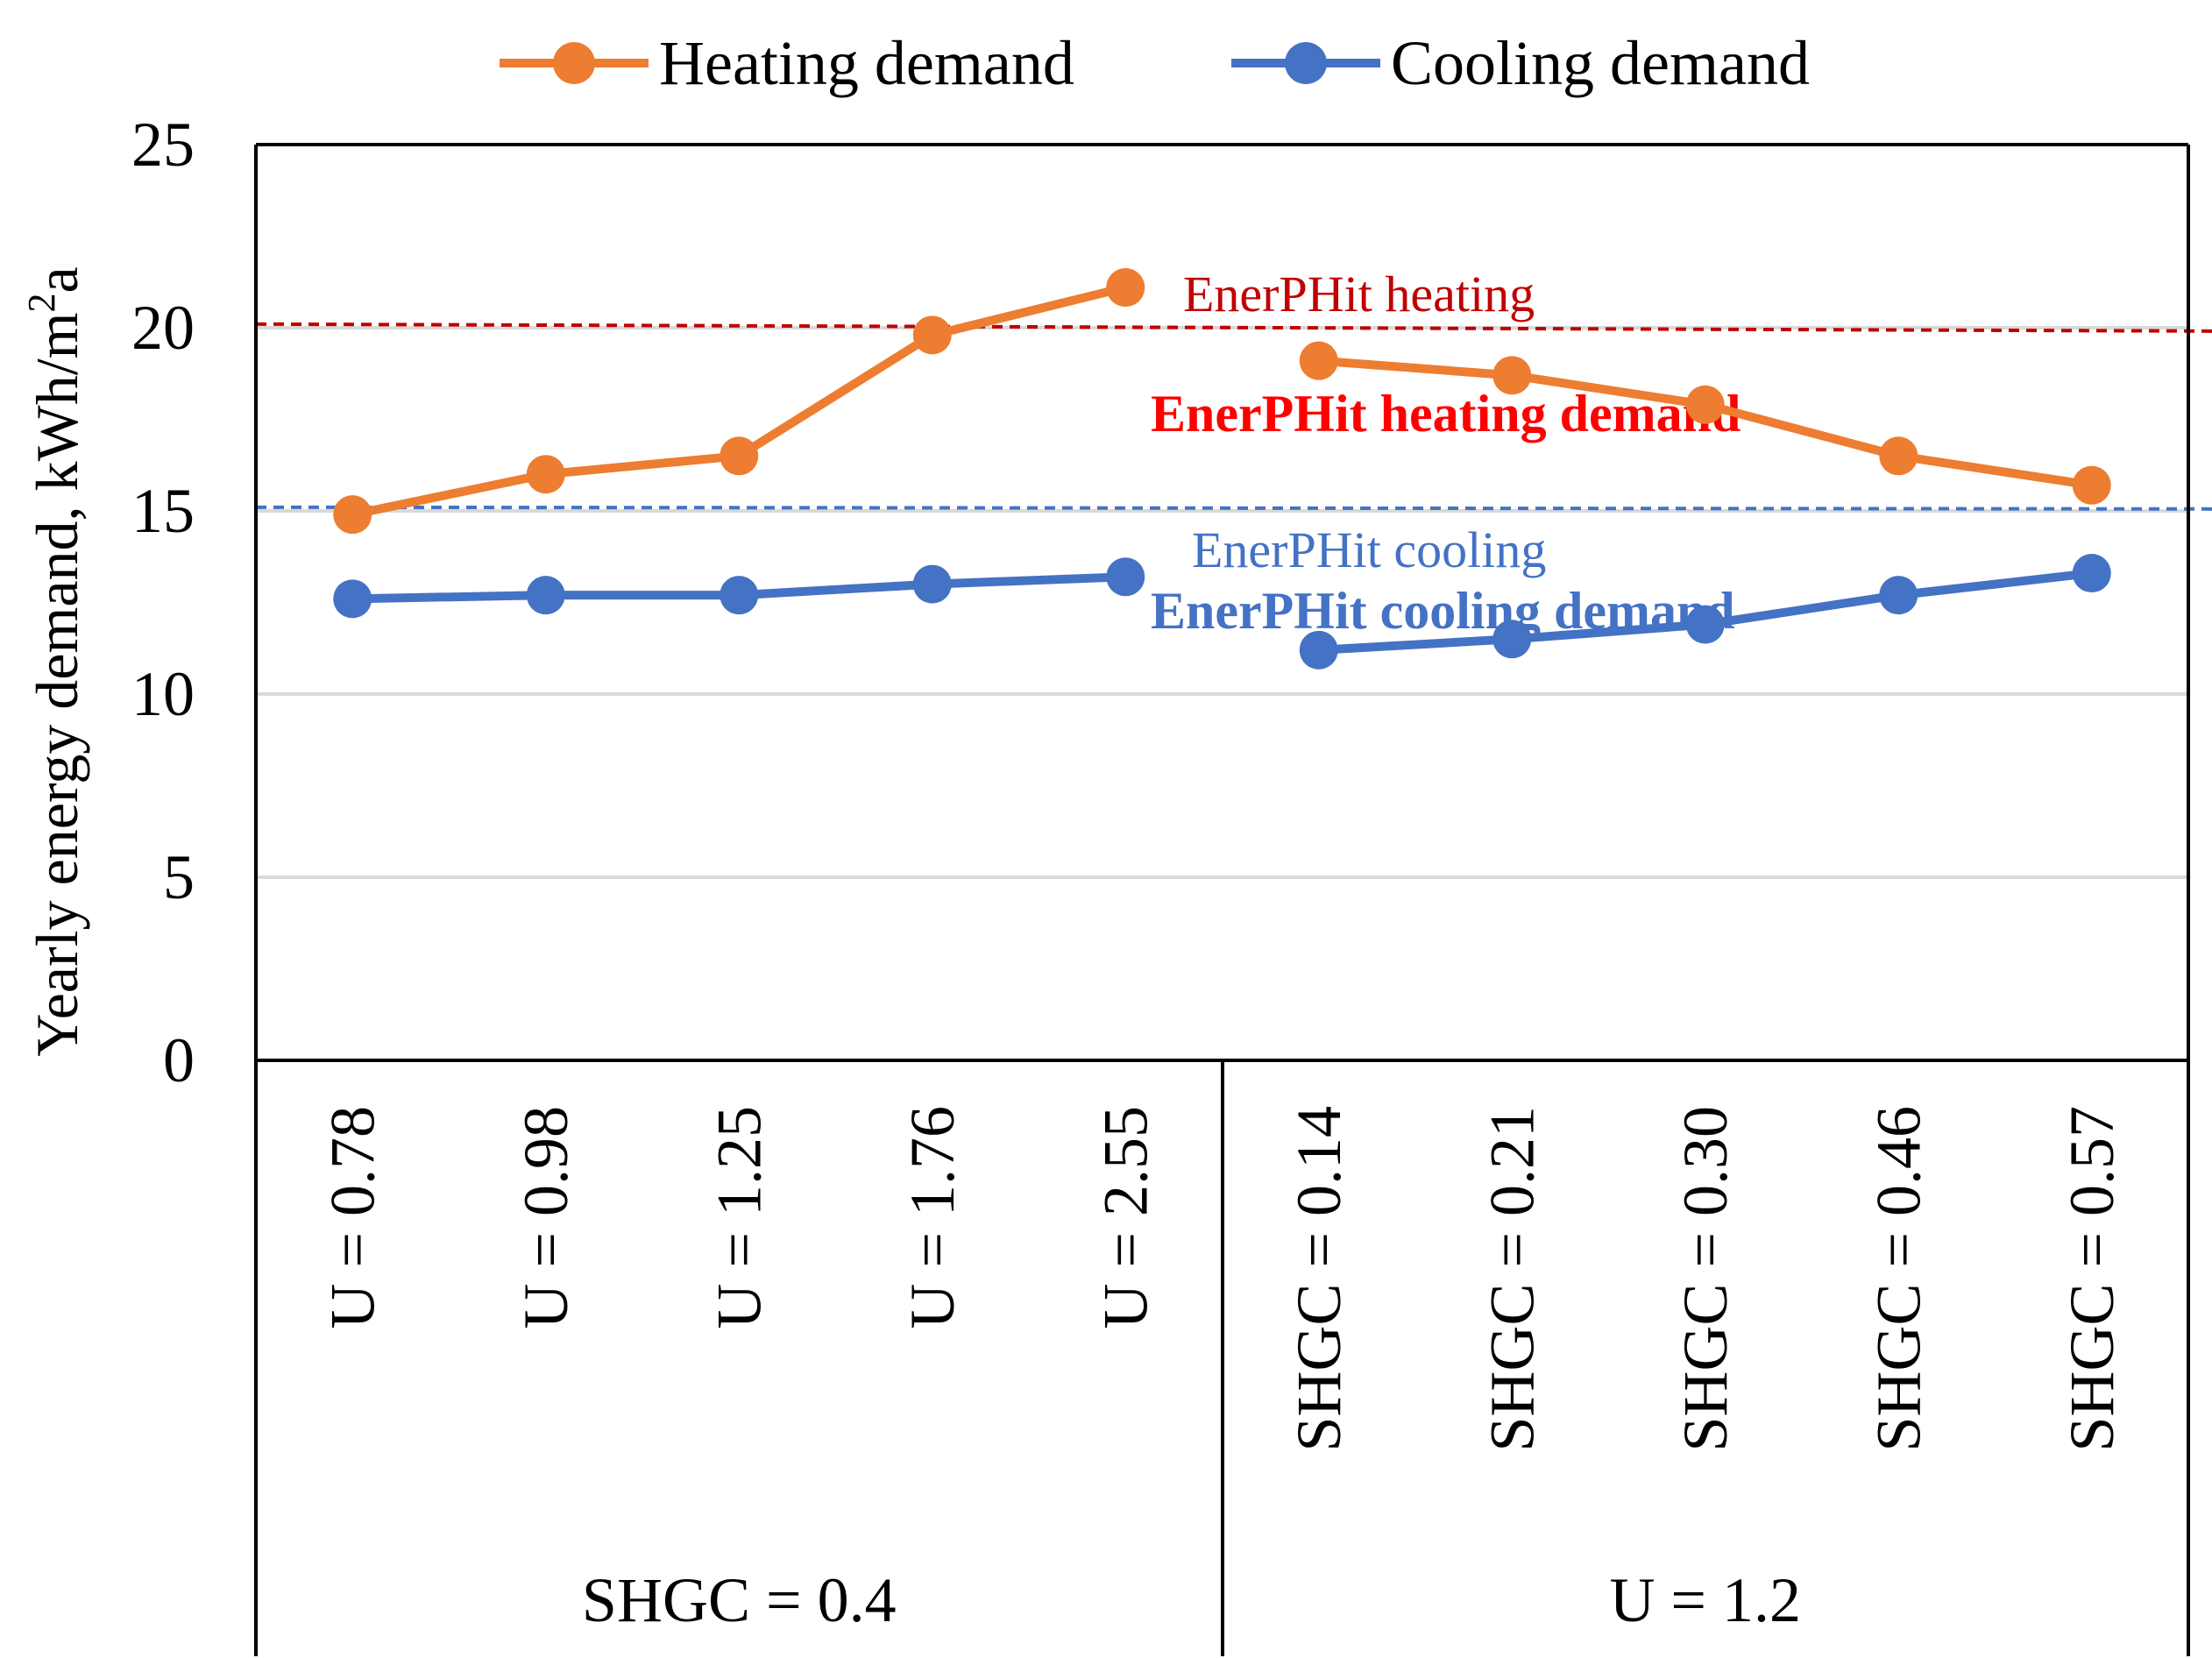 Image resolution: width=2212 pixels, height=1658 pixels. I want to click on category-label: SHGC = 0.14, so click(1319, 1279).